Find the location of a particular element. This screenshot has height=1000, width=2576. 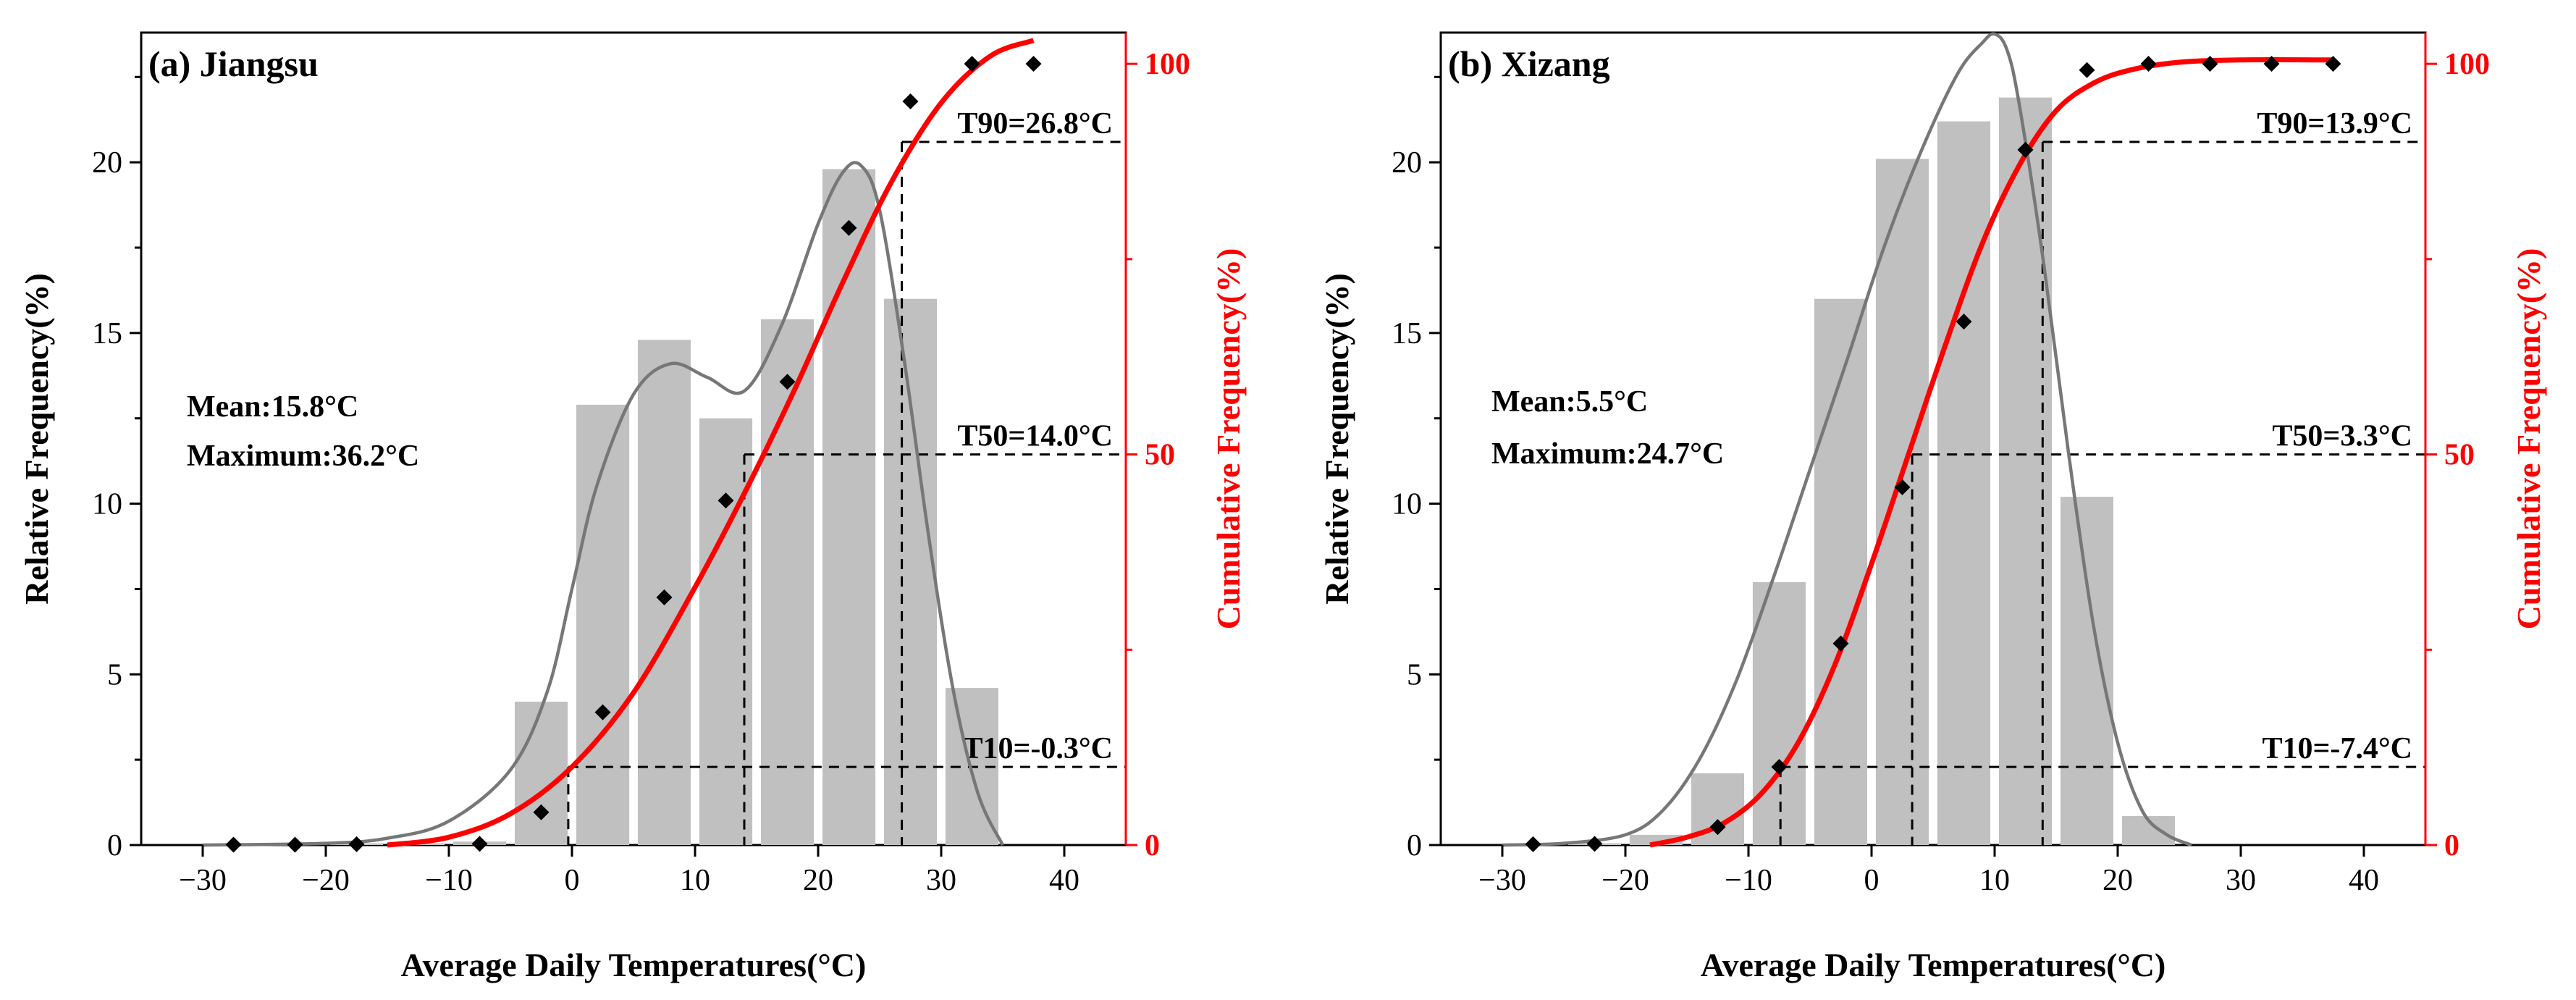

panel-label: (b) Xizang is located at coordinates (1529, 63).